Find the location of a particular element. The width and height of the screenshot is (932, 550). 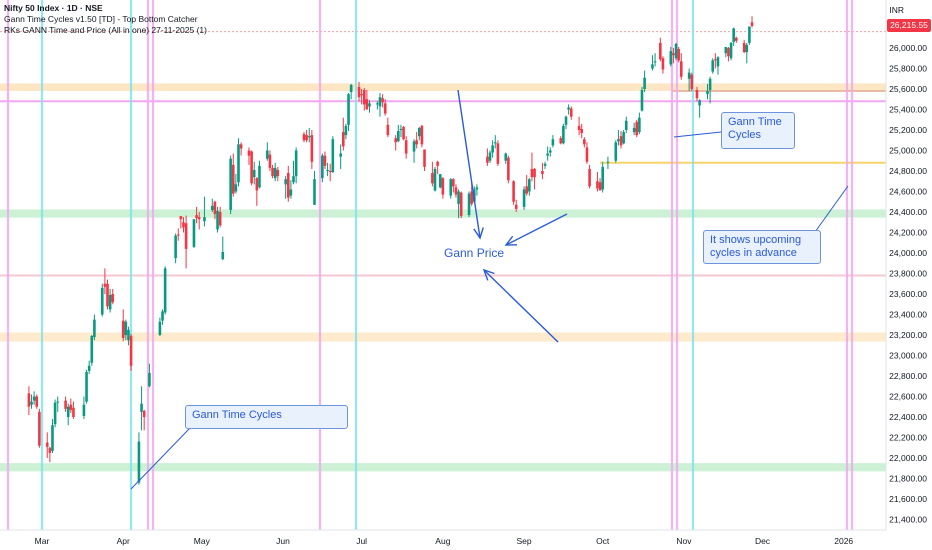

annotation-gann-time-cycles-right: Gann Time Cycles is located at coordinates (758, 130).